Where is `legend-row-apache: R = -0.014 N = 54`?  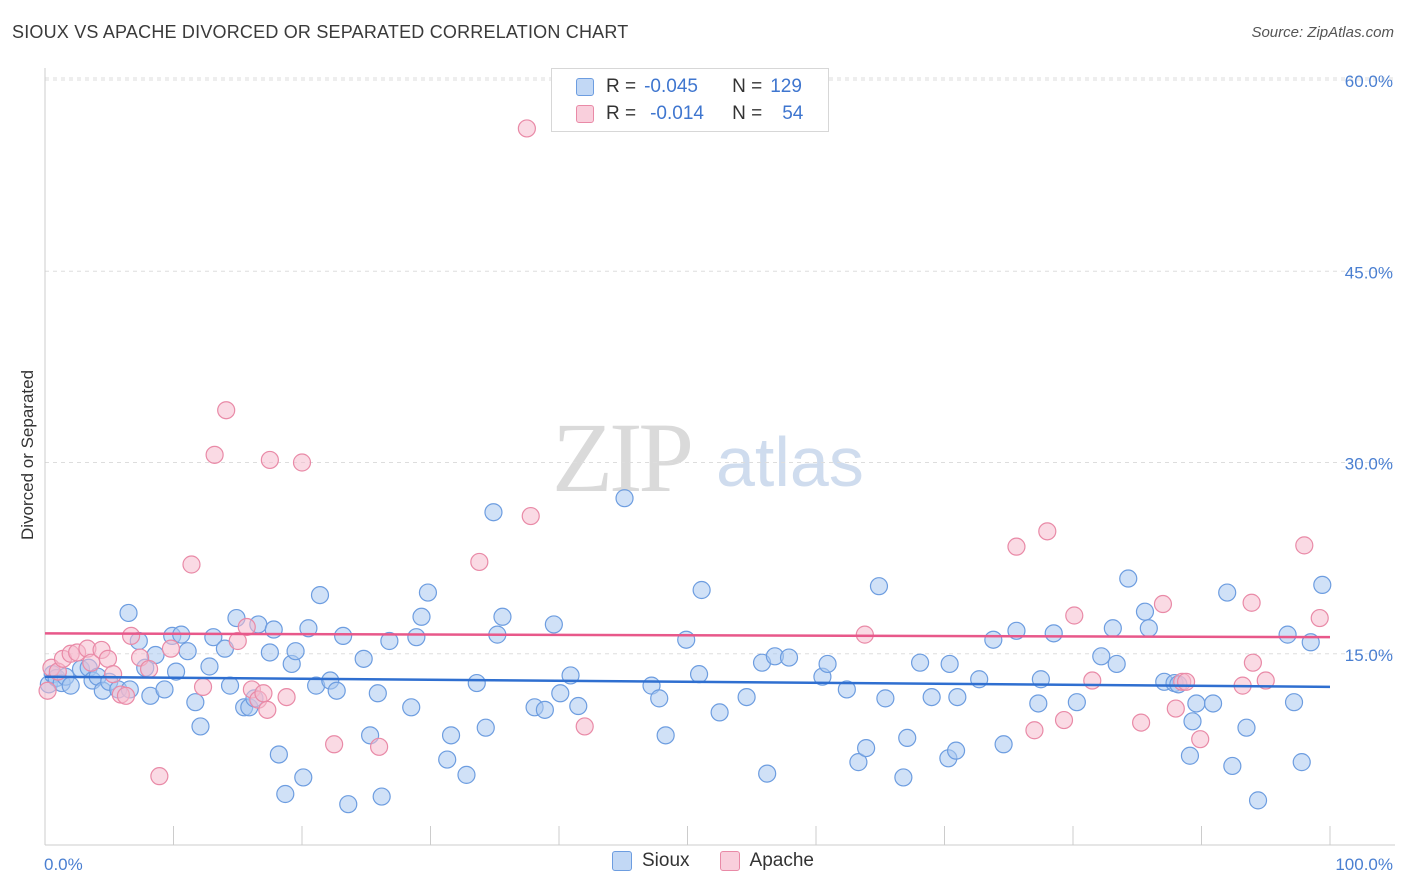 legend-row-apache: R = -0.014 N = 54 is located at coordinates (689, 114).